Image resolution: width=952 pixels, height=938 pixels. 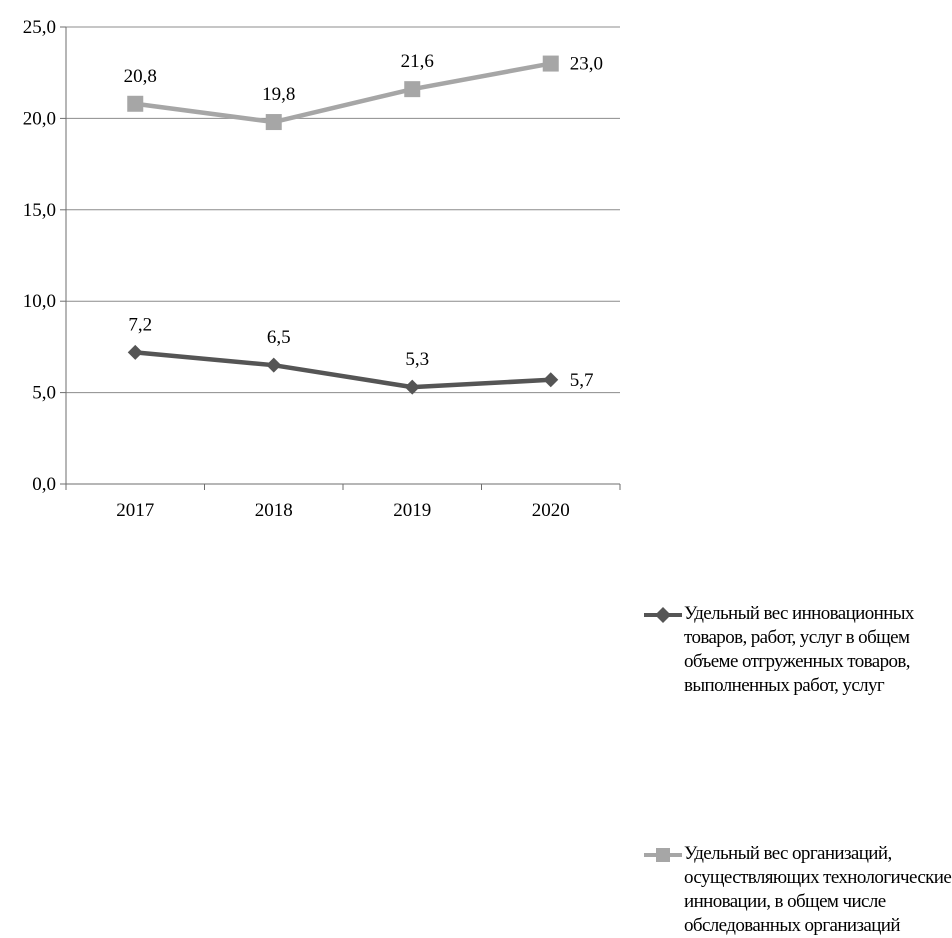 What do you see at coordinates (582, 380) in the screenshot?
I see `data-label: 5,7` at bounding box center [582, 380].